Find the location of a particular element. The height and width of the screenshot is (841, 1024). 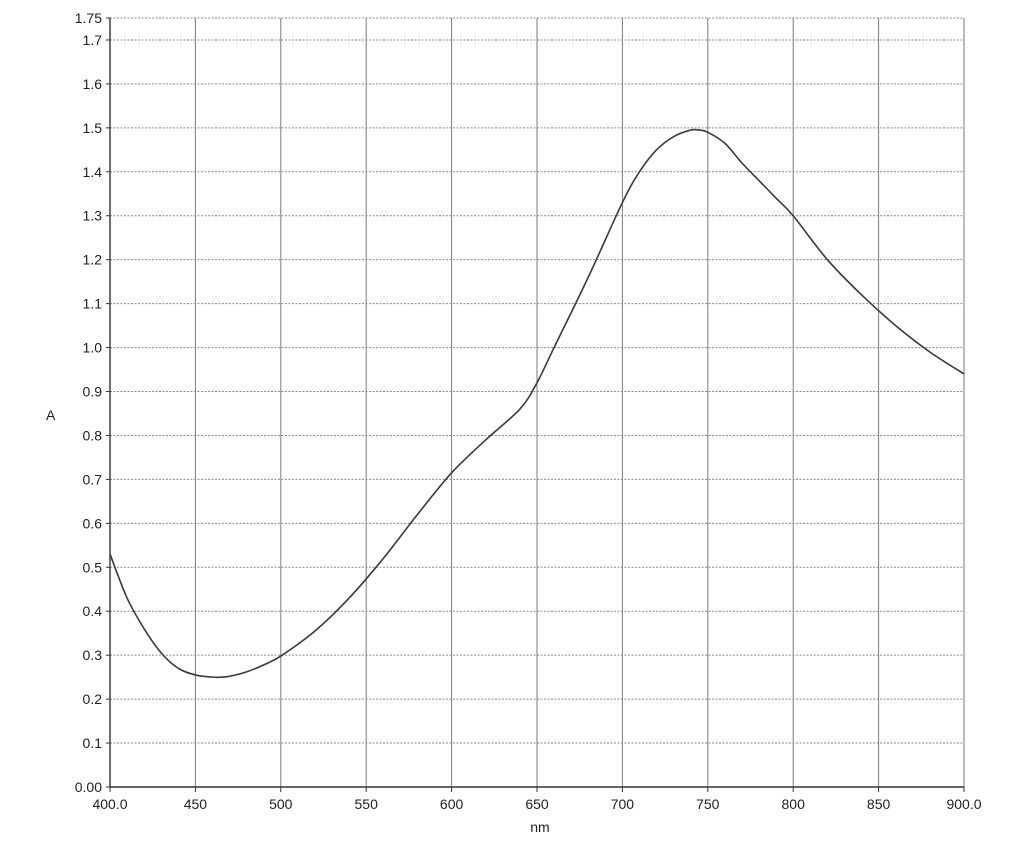

x-tick-label: 550 is located at coordinates (367, 804).